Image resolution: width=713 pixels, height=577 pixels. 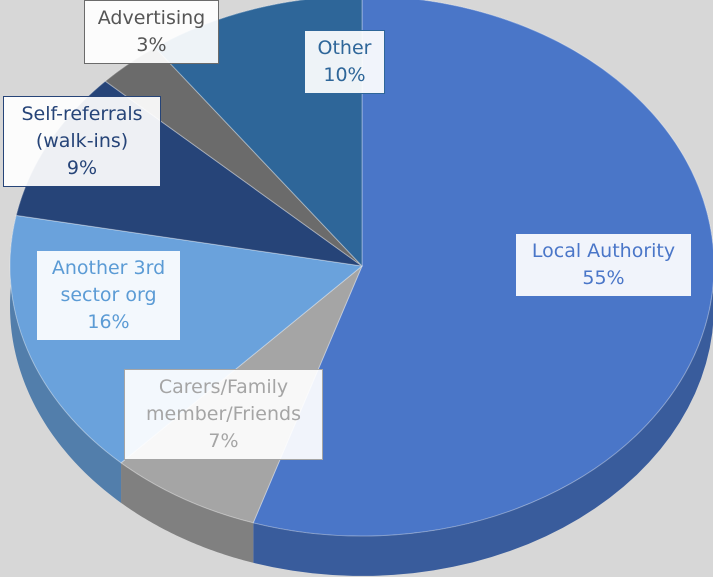 I want to click on data-label: Local Authority 55%, so click(x=603, y=265).